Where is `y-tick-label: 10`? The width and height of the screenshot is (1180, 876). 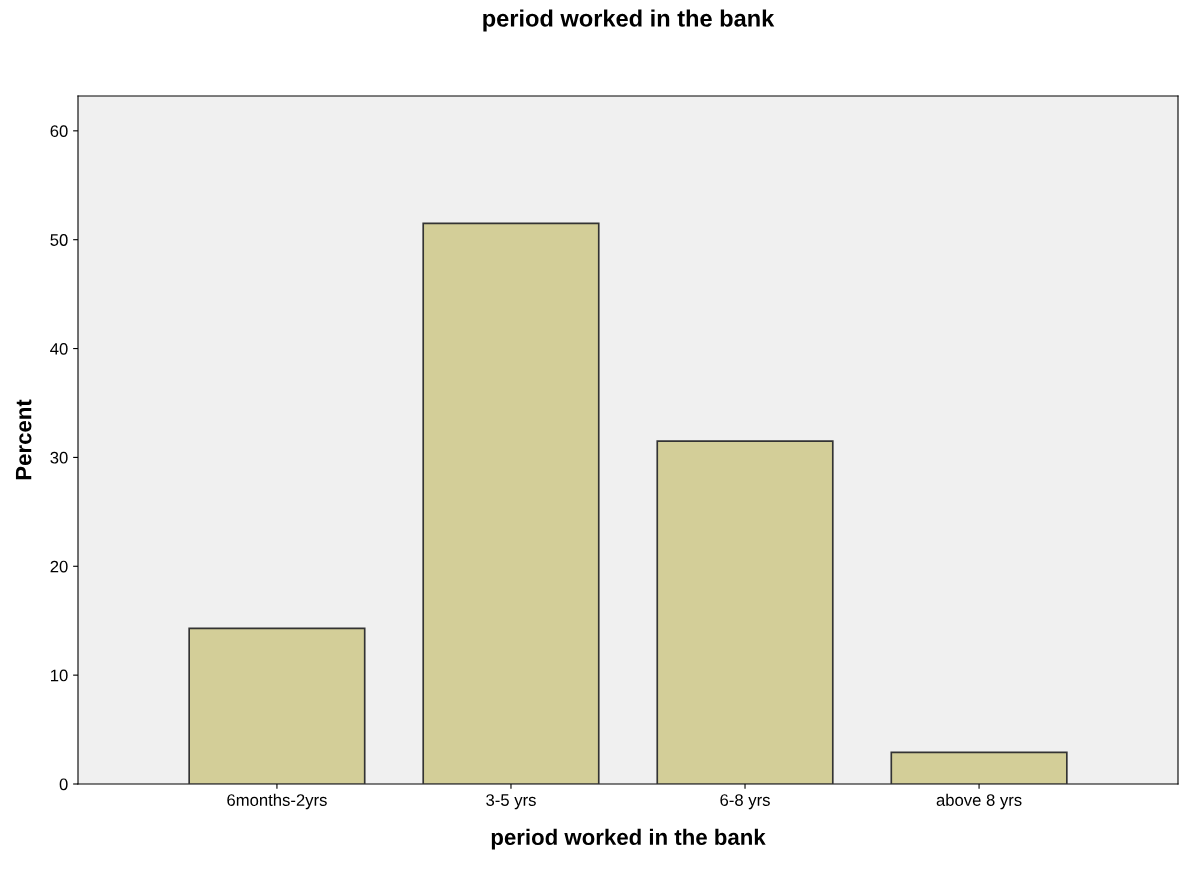
y-tick-label: 10 is located at coordinates (59, 675).